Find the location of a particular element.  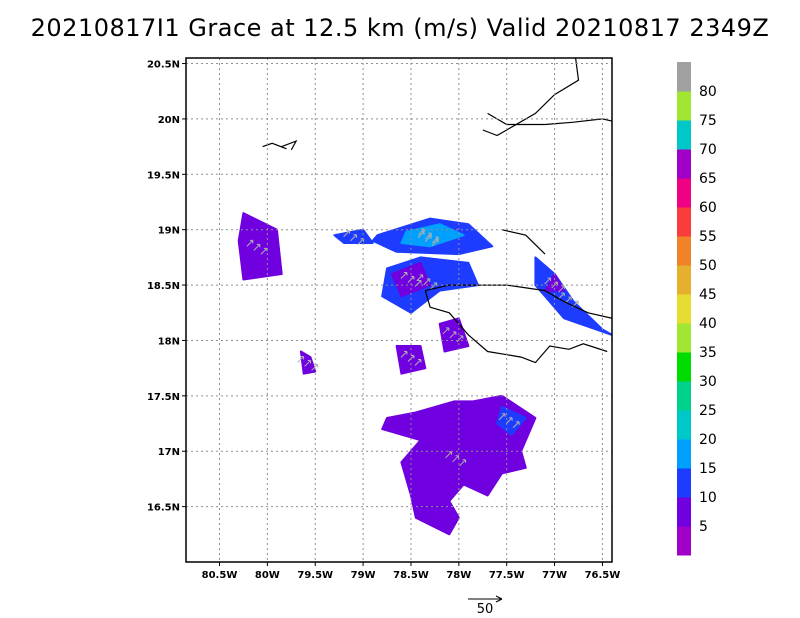

lon-label: 76.5W is located at coordinates (603, 575).